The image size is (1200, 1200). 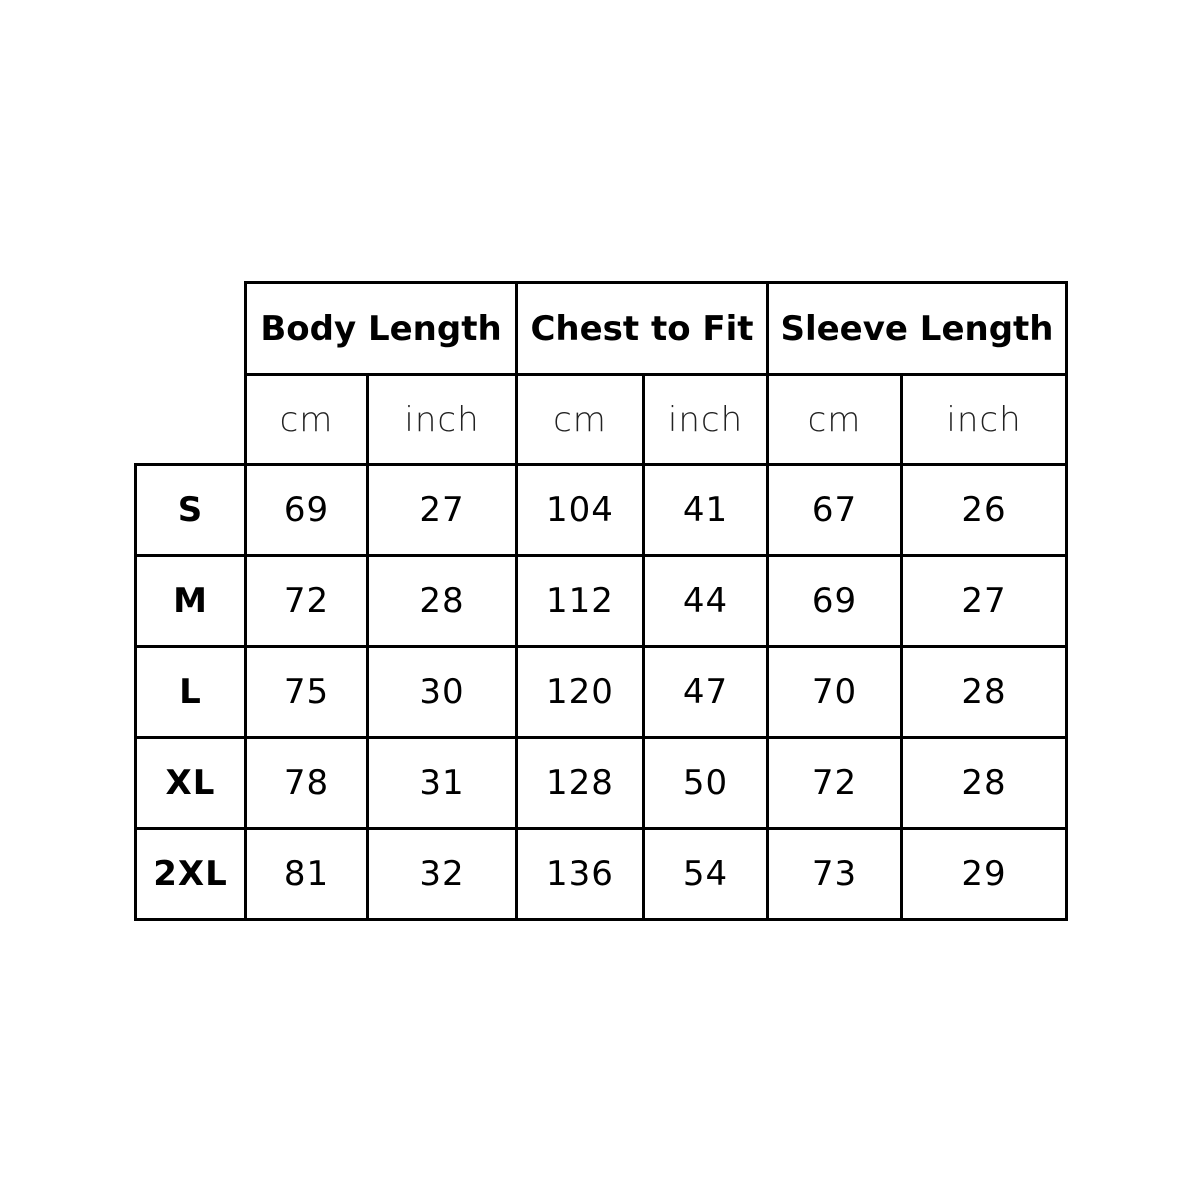 I want to click on corner-blank, so click(x=191, y=374).